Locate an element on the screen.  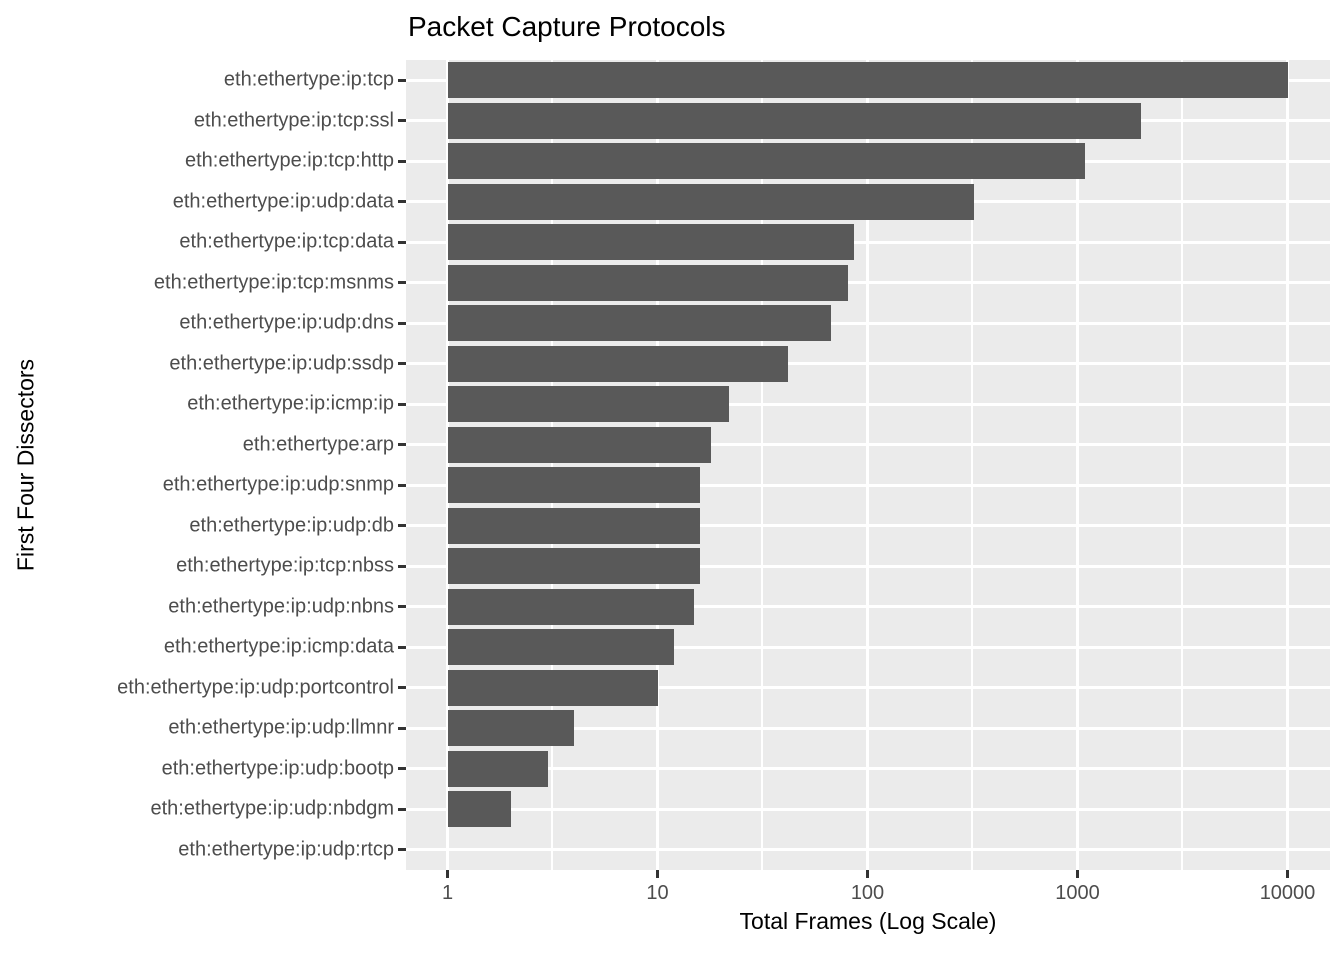
y-tick-label: eth:ethertype:ip:udp:ssdp is located at coordinates (281, 363).